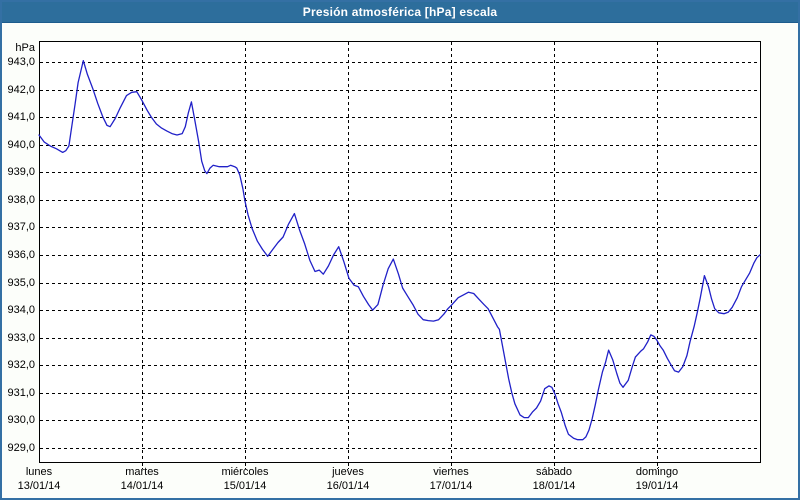 This screenshot has width=800, height=500. What do you see at coordinates (21, 90) in the screenshot?
I see `y-tick-label: 942,0` at bounding box center [21, 90].